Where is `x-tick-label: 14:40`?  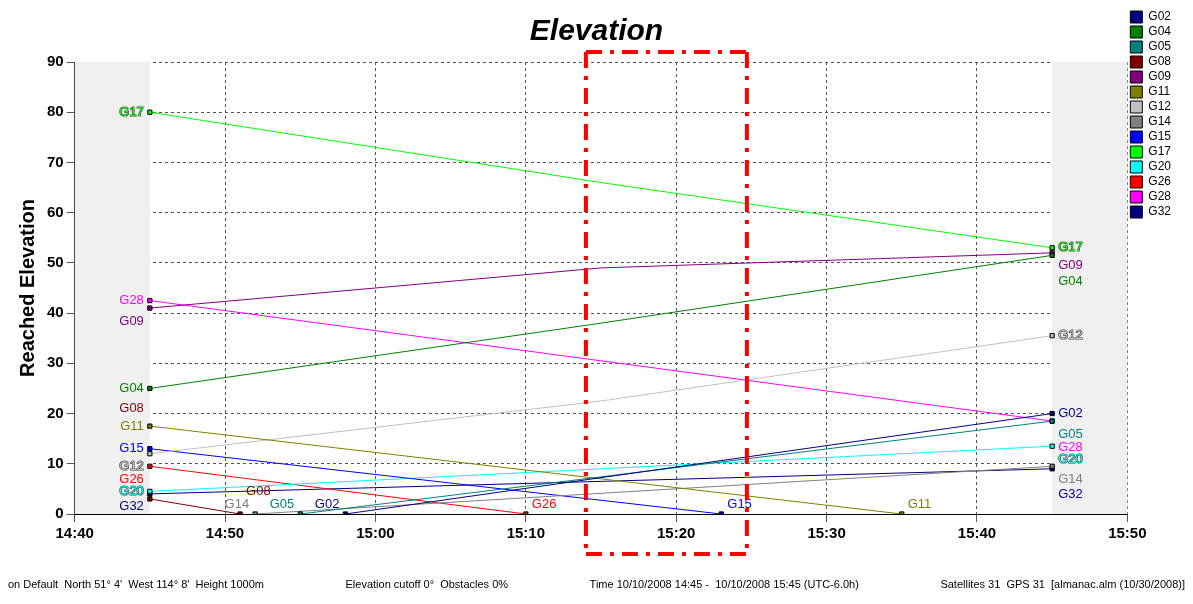 x-tick-label: 14:40 is located at coordinates (74, 533).